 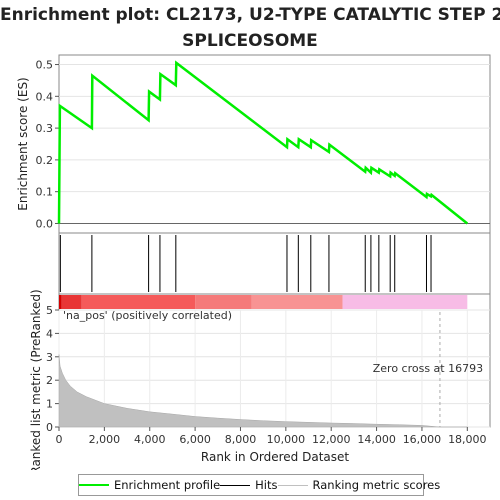 What do you see at coordinates (331, 439) in the screenshot?
I see `x-tick-label: 12,000` at bounding box center [331, 439].